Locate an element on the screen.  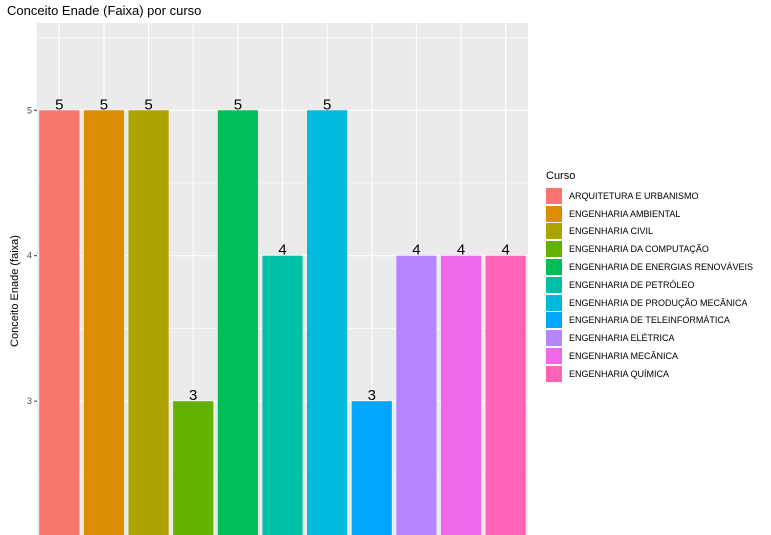
legend-item: ENGENHARIA CIVIL is located at coordinates (649, 232).